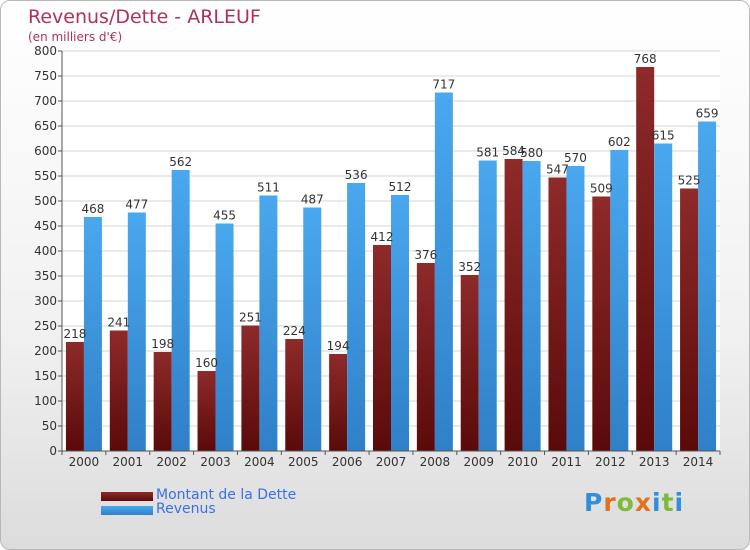  I want to click on data-label-revenus: 570, so click(575, 158).